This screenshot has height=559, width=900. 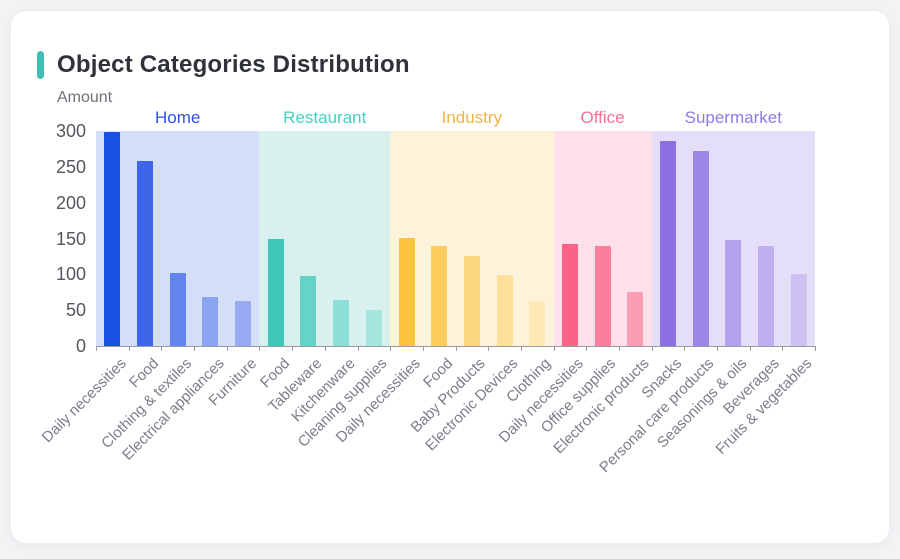 I want to click on group-label-home: Home, so click(x=178, y=117).